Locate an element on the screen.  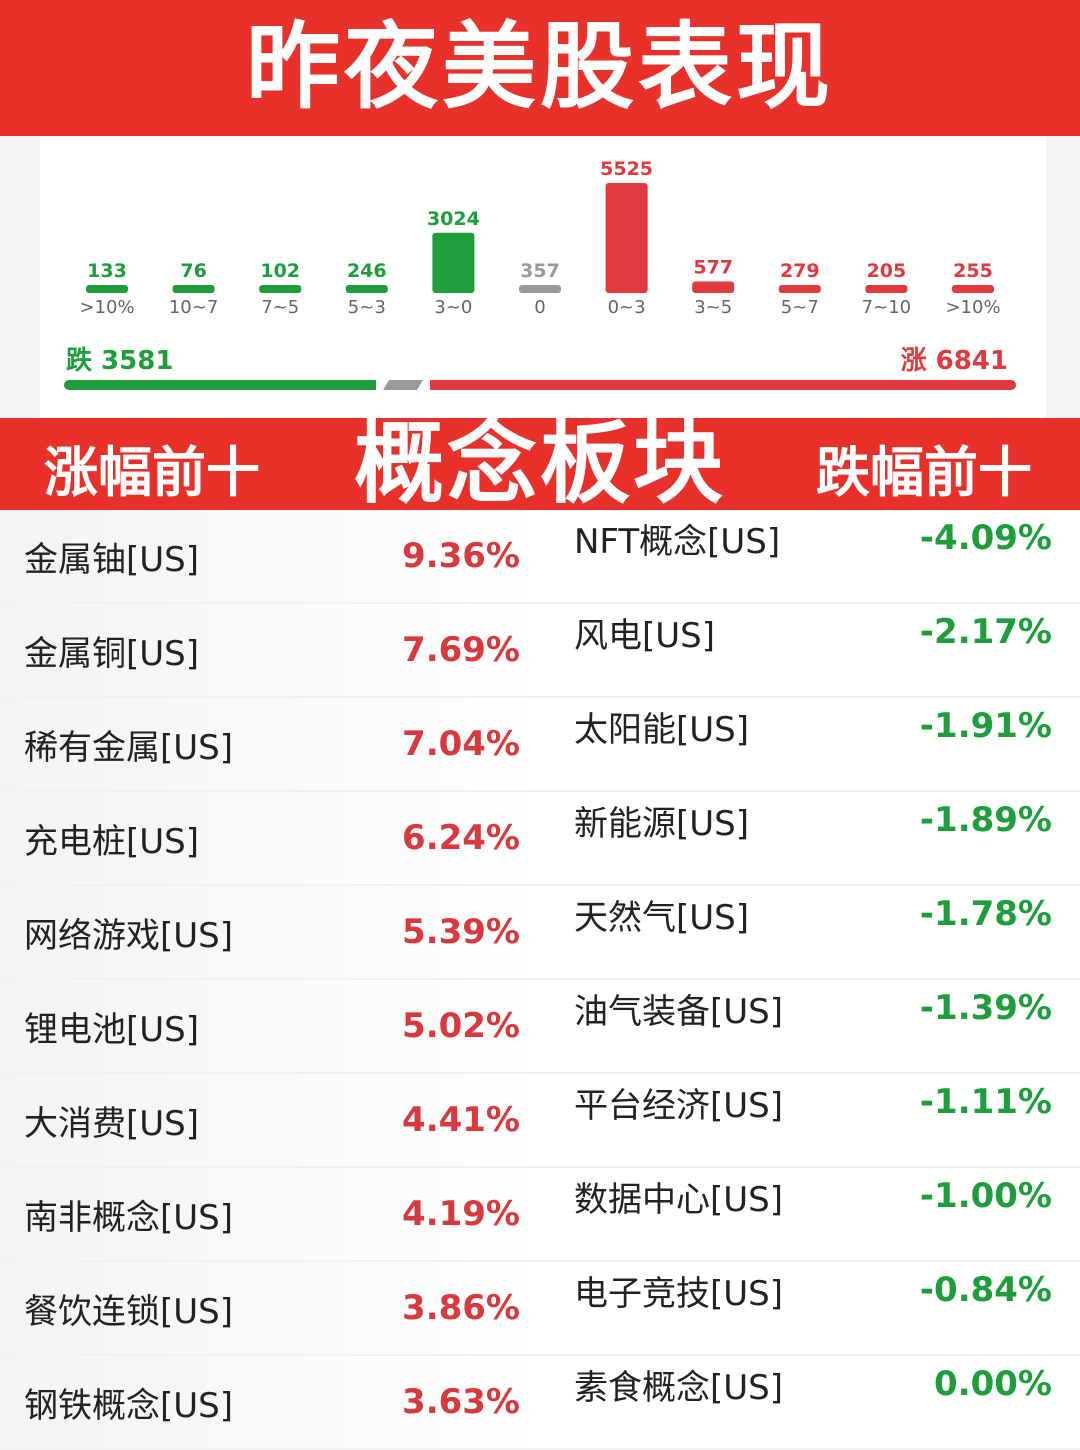
change-value: -1.89% is located at coordinates (985, 820).